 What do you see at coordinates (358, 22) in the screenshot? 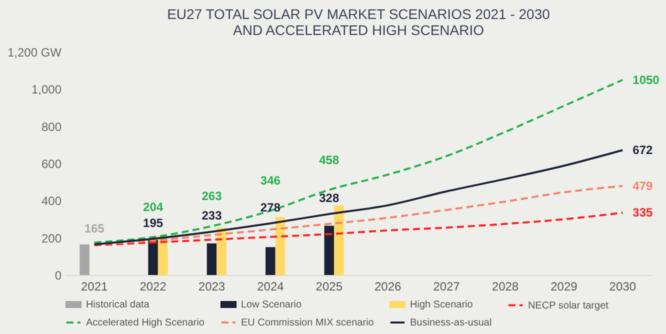
I see `chart-title: EU27 TOTAL SOLAR PV MARKET SCENARIOS 2021 - 2030 AND ACCELERATED HIGH SCENARIO` at bounding box center [358, 22].